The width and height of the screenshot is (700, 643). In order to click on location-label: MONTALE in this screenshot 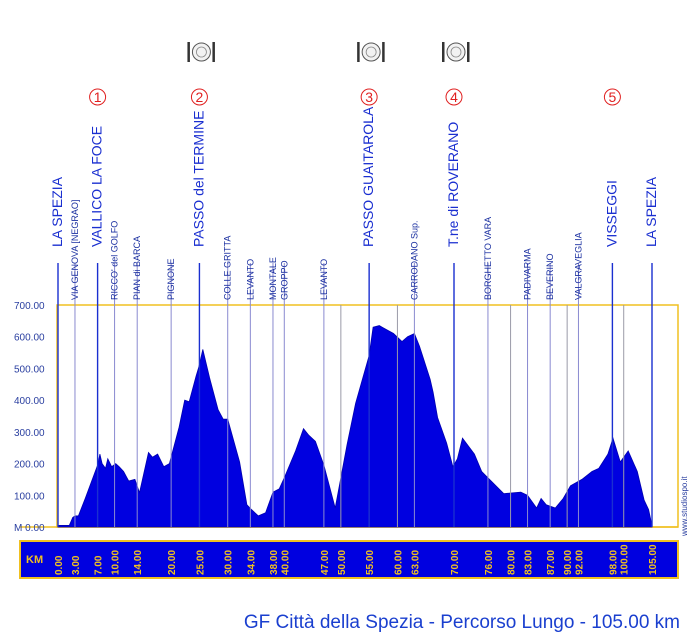, I will do `click(273, 278)`.